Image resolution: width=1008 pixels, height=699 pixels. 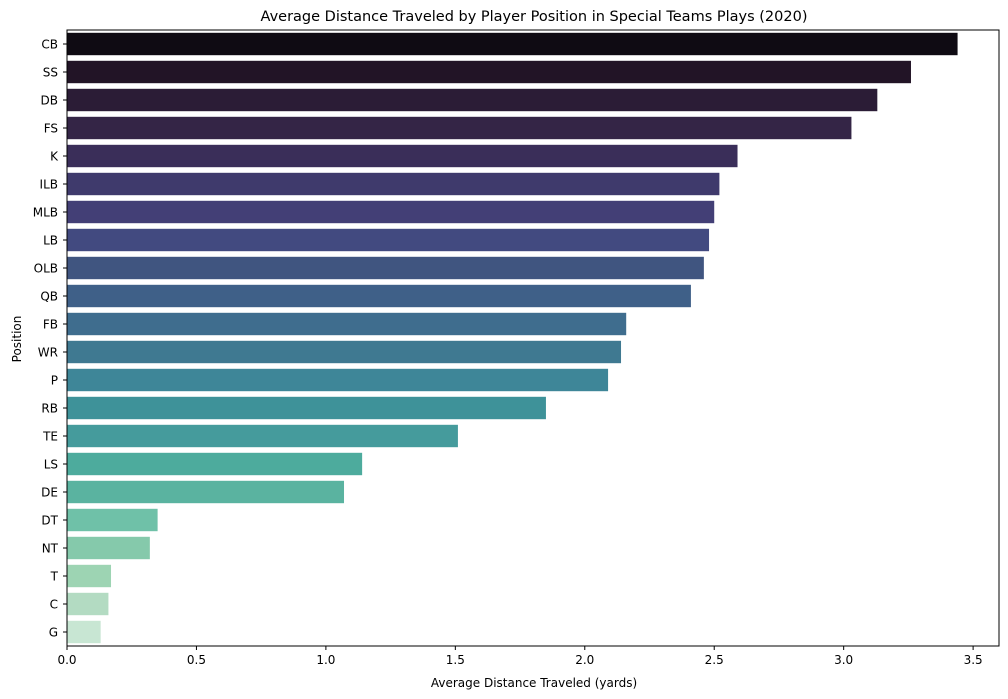 I want to click on y-axis-label: Position, so click(x=17, y=339).